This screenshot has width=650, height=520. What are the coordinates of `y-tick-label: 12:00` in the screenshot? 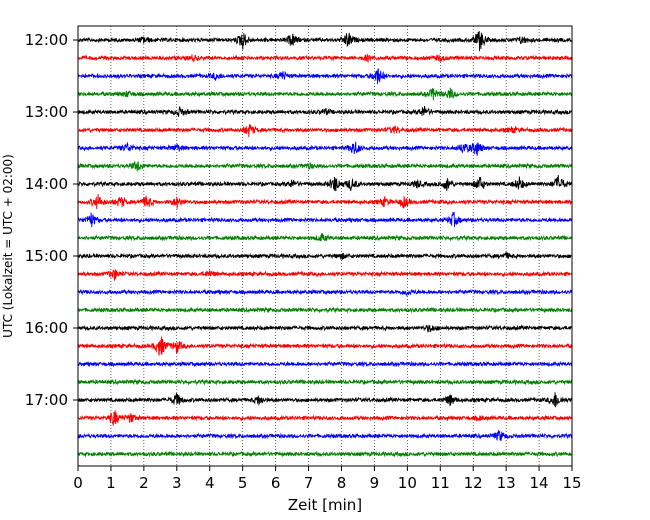 It's located at (46, 40).